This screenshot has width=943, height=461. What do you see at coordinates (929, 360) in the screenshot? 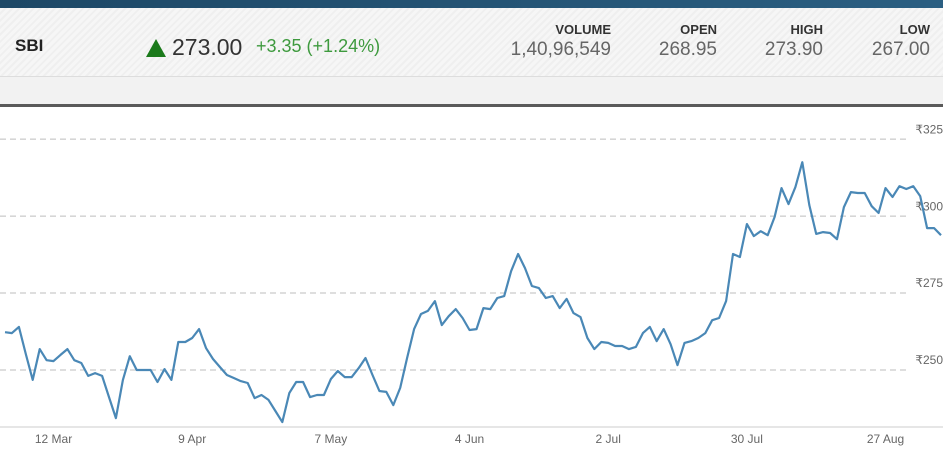
I see `y-tick-label: ₹250` at bounding box center [929, 360].